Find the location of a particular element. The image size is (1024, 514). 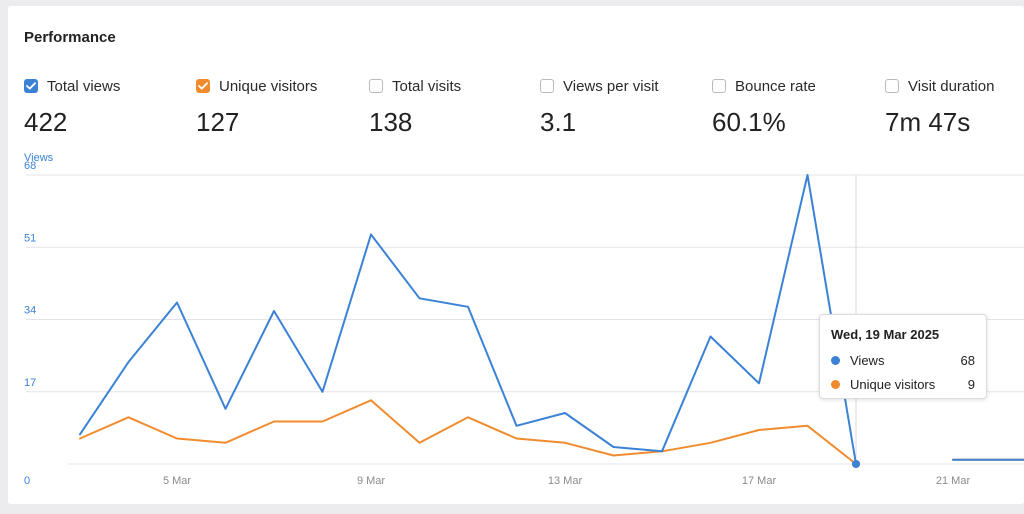

metric-label: Total visits is located at coordinates (427, 86).